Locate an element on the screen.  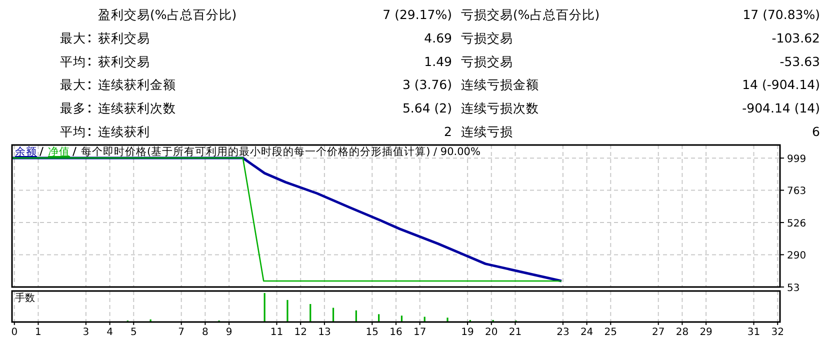
x-tick-label: 7 is located at coordinates (181, 332).